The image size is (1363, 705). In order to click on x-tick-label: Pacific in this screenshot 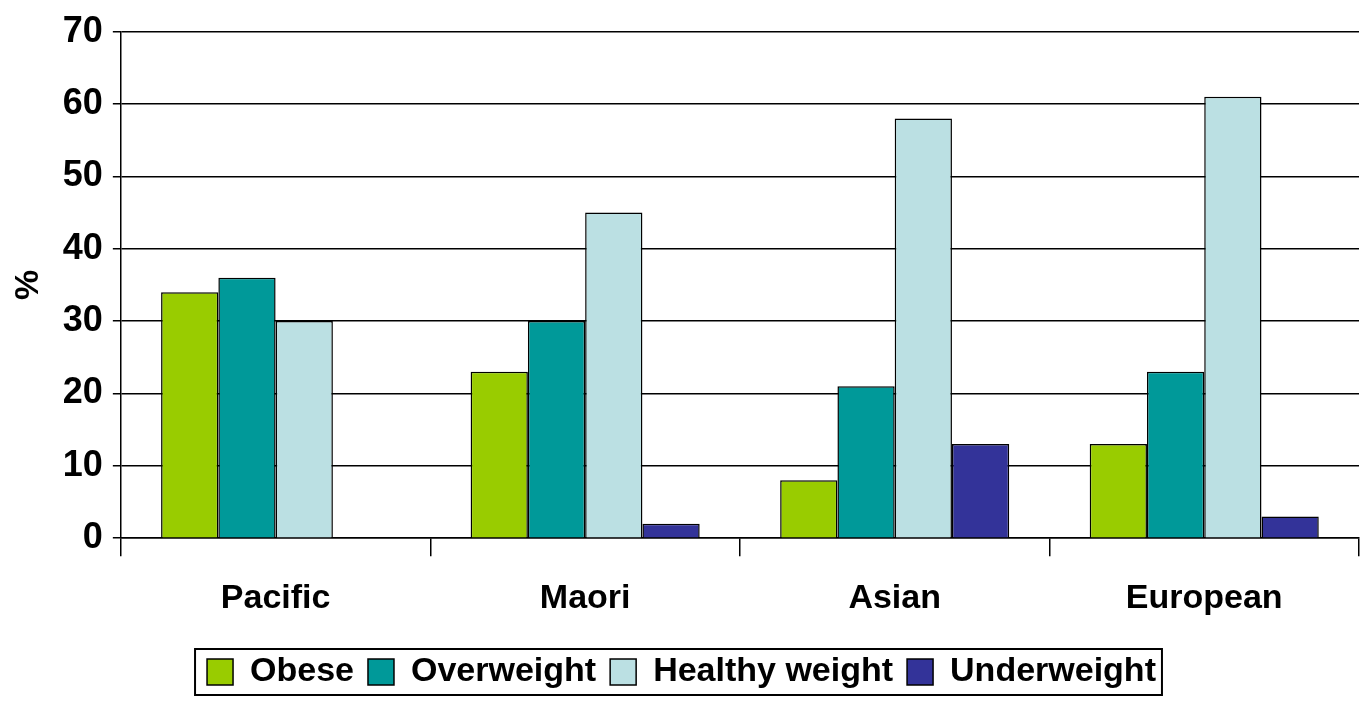, I will do `click(275, 595)`.